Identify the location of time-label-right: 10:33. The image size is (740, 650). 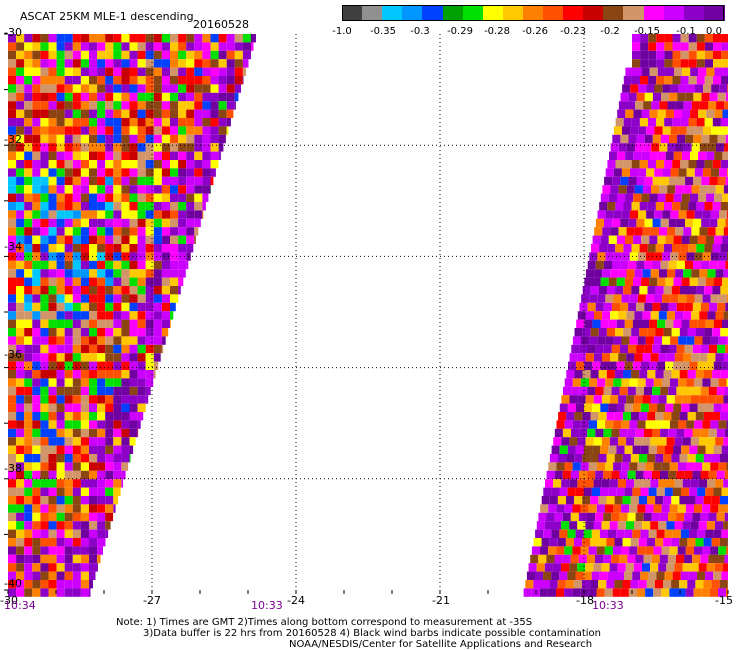
(608, 605).